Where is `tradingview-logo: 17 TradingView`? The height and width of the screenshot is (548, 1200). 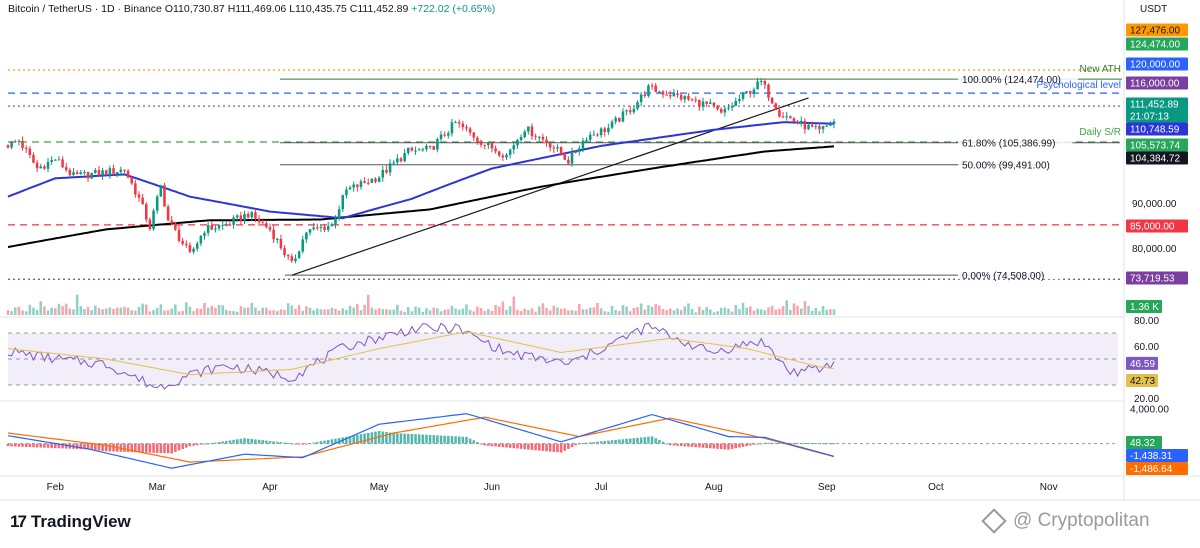
tradingview-logo: 17 TradingView is located at coordinates (70, 522).